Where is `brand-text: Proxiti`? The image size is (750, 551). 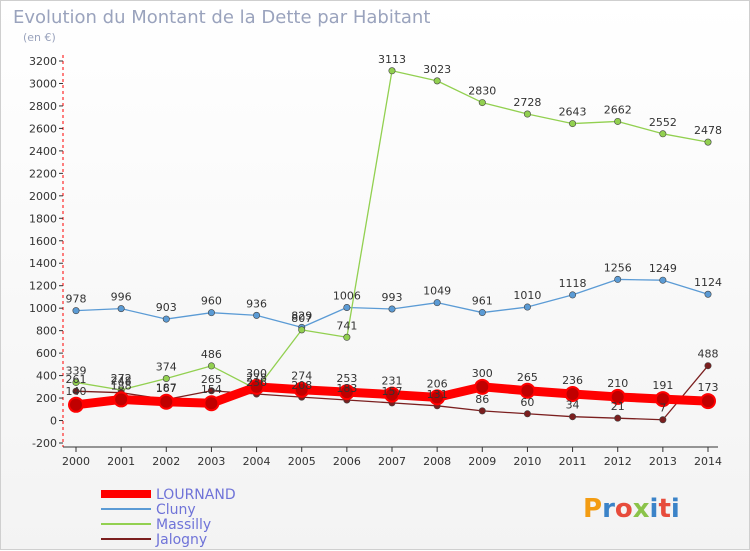
brand-text: Proxiti is located at coordinates (631, 509).